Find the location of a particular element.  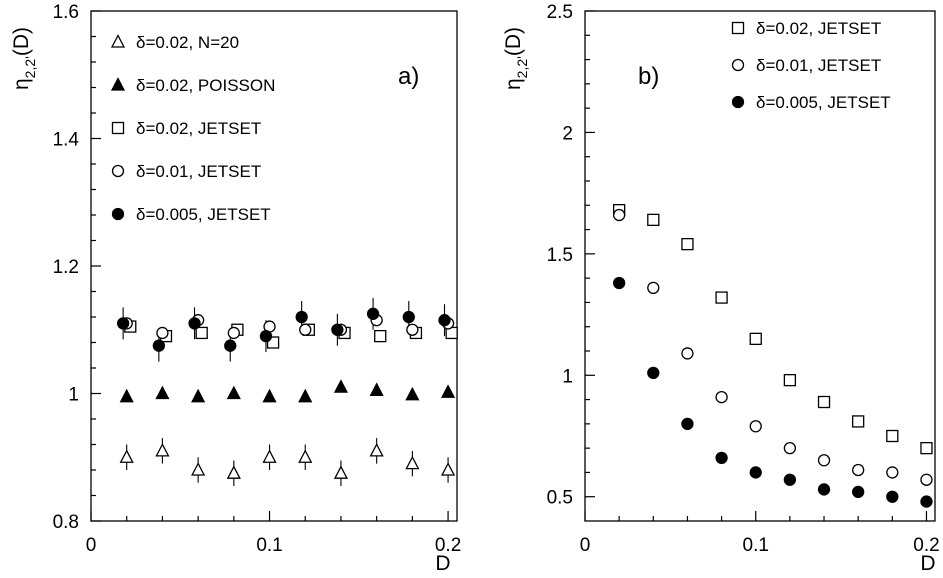

data-marks is located at coordinates (287, 393).